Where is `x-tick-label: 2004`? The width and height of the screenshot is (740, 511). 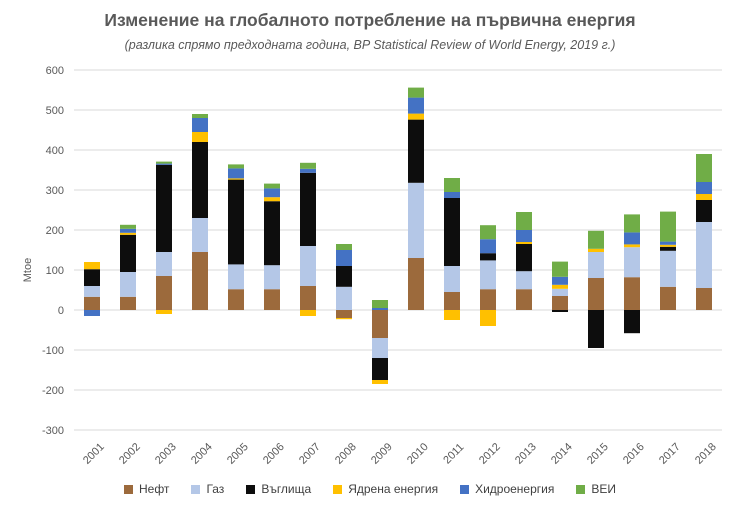 x-tick-label: 2004 is located at coordinates (202, 454).